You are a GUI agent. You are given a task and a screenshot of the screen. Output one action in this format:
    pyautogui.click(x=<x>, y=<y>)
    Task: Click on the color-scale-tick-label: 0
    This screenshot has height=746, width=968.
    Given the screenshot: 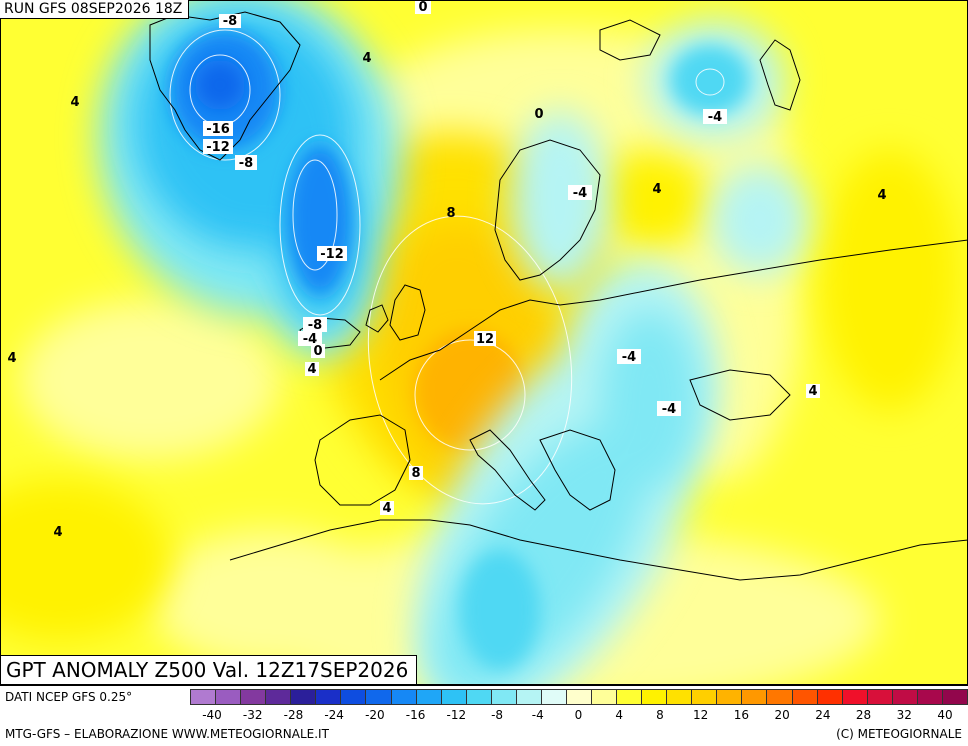 What is the action you would take?
    pyautogui.click(x=578, y=715)
    